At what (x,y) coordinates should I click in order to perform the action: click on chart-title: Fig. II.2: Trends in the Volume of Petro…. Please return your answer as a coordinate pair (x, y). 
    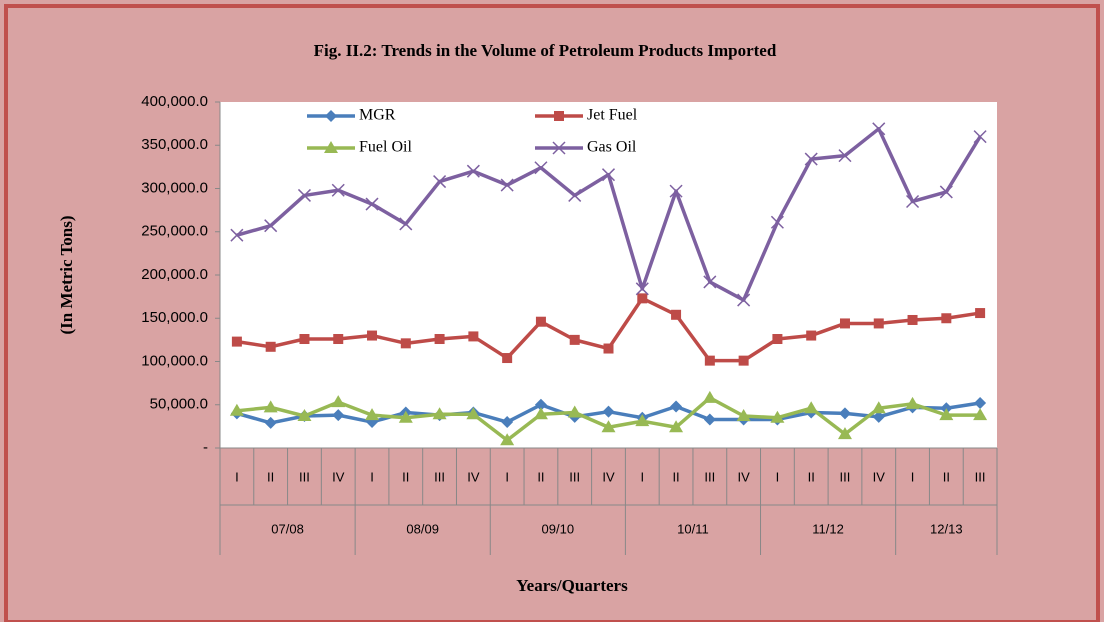
    Looking at the image, I should click on (545, 50).